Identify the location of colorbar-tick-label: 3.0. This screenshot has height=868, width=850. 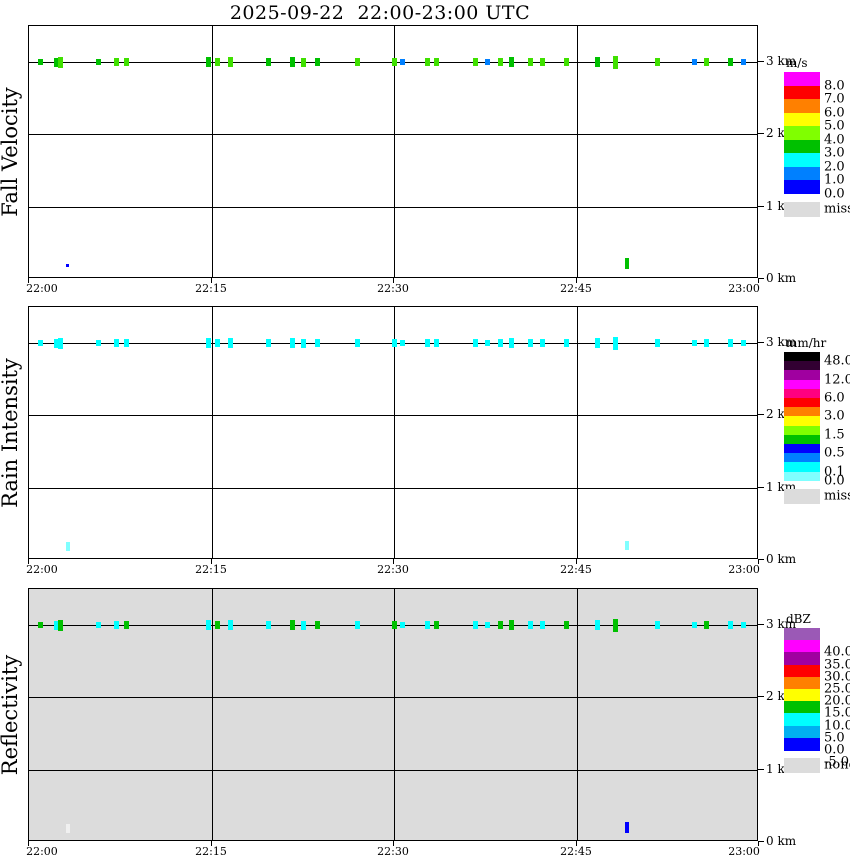
(834, 416).